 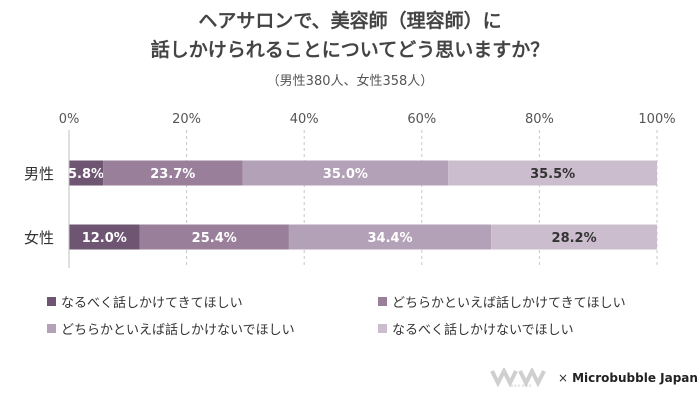 What do you see at coordinates (518, 378) in the screenshot?
I see `company-logo: ××× ×××` at bounding box center [518, 378].